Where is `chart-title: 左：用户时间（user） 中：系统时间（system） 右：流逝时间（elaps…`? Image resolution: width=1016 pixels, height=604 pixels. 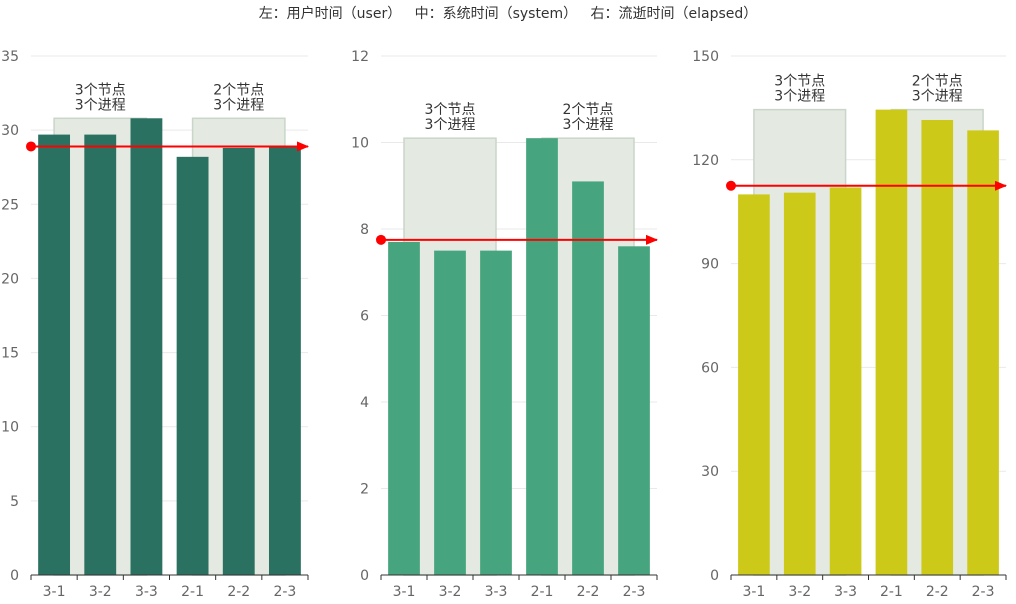
chart-title: 左：用户时间（user） 中：系统时间（system） 右：流逝时间（elaps… is located at coordinates (508, 14).